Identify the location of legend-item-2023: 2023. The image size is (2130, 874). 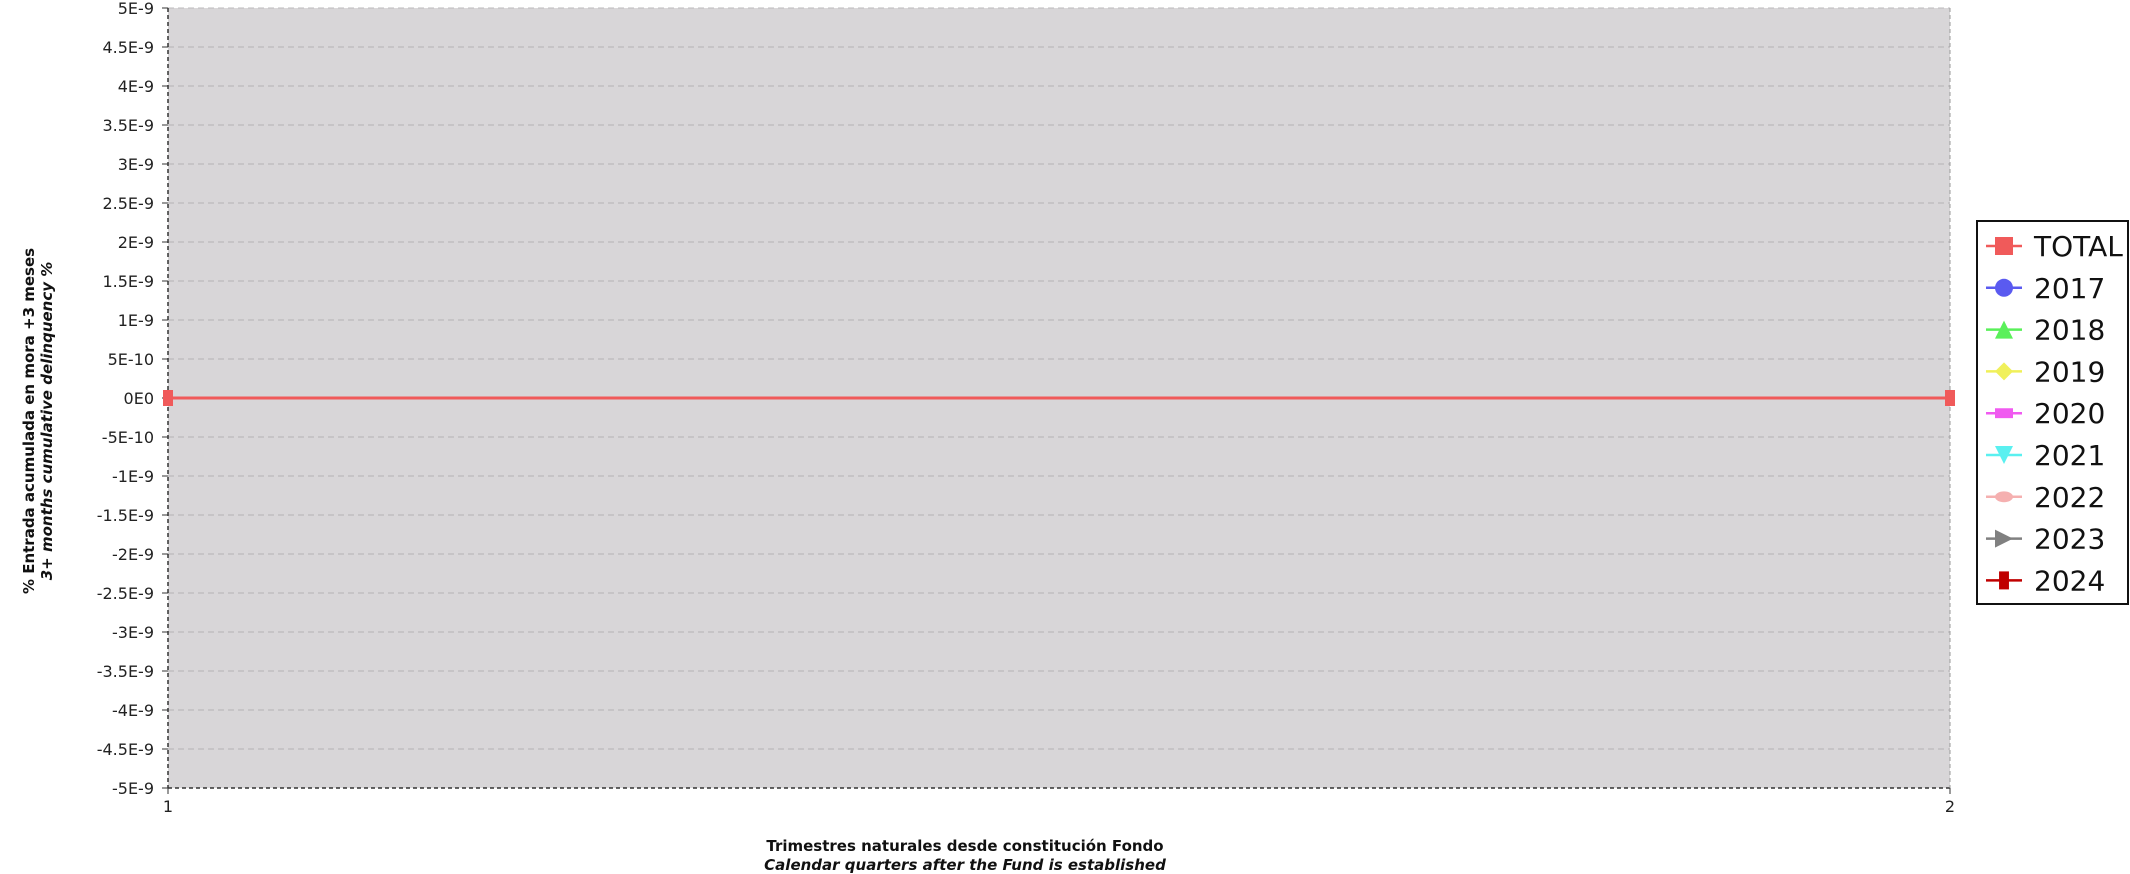
(2045, 539).